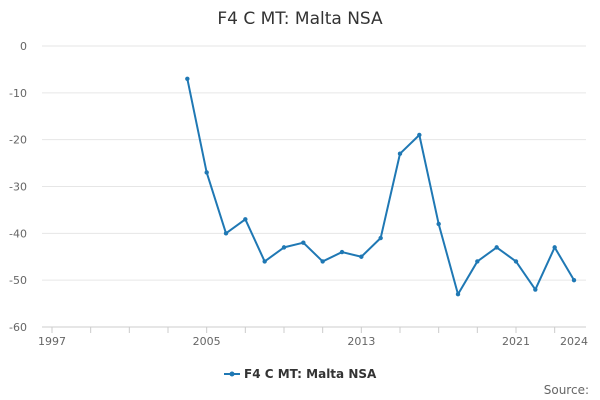  I want to click on x-tick-label: 1997, so click(52, 341).